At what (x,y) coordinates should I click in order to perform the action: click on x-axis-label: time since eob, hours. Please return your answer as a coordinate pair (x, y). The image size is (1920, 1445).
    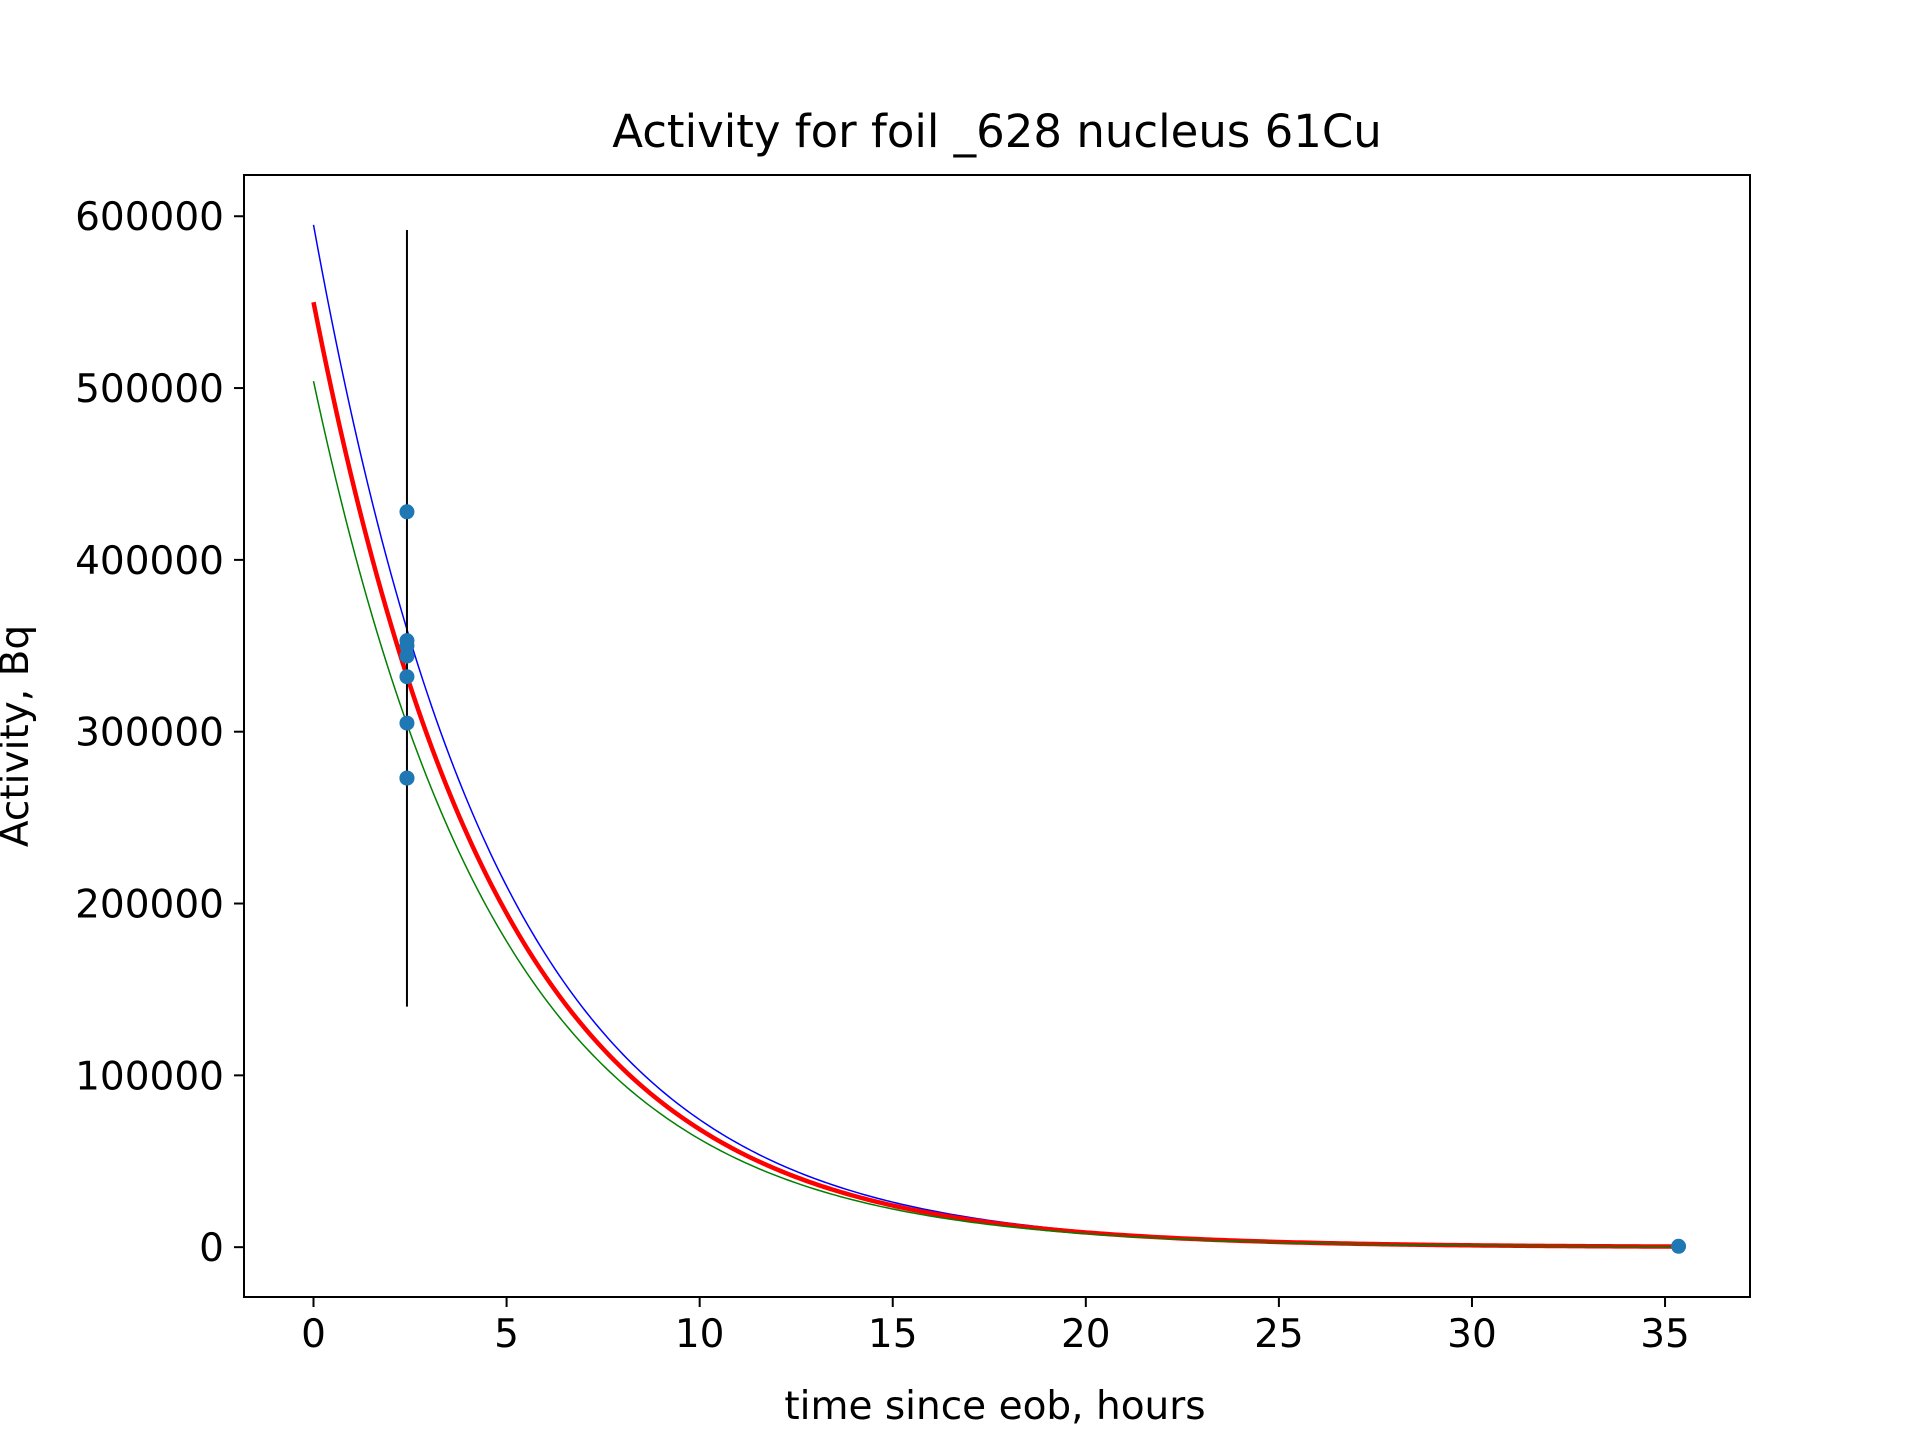
    Looking at the image, I should click on (994, 1406).